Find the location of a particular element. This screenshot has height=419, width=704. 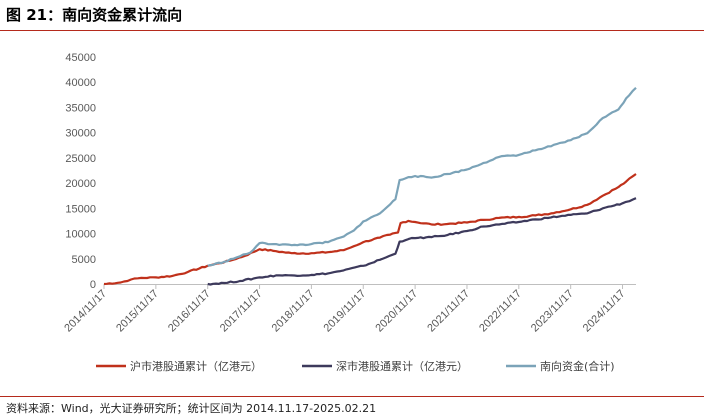

x-tick-label: 2024/11/17 is located at coordinates (604, 311).